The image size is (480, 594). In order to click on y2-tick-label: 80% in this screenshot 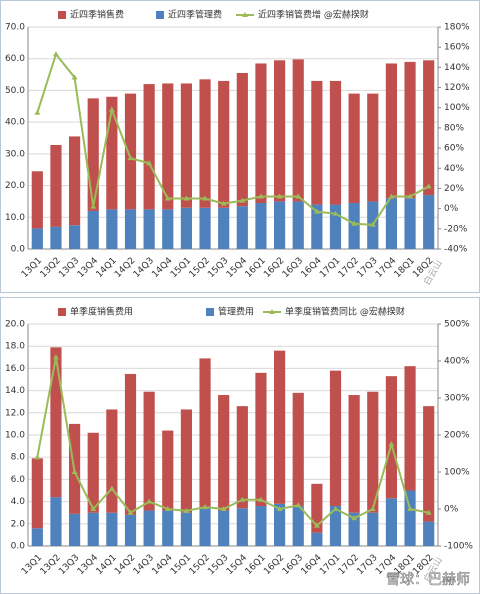, I will do `click(454, 128)`.